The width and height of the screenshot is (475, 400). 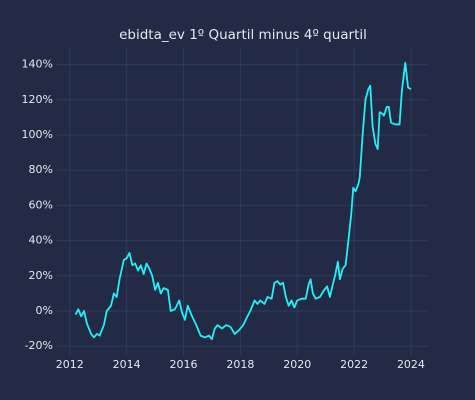 What do you see at coordinates (41, 240) in the screenshot?
I see `y-tick-label: 40%` at bounding box center [41, 240].